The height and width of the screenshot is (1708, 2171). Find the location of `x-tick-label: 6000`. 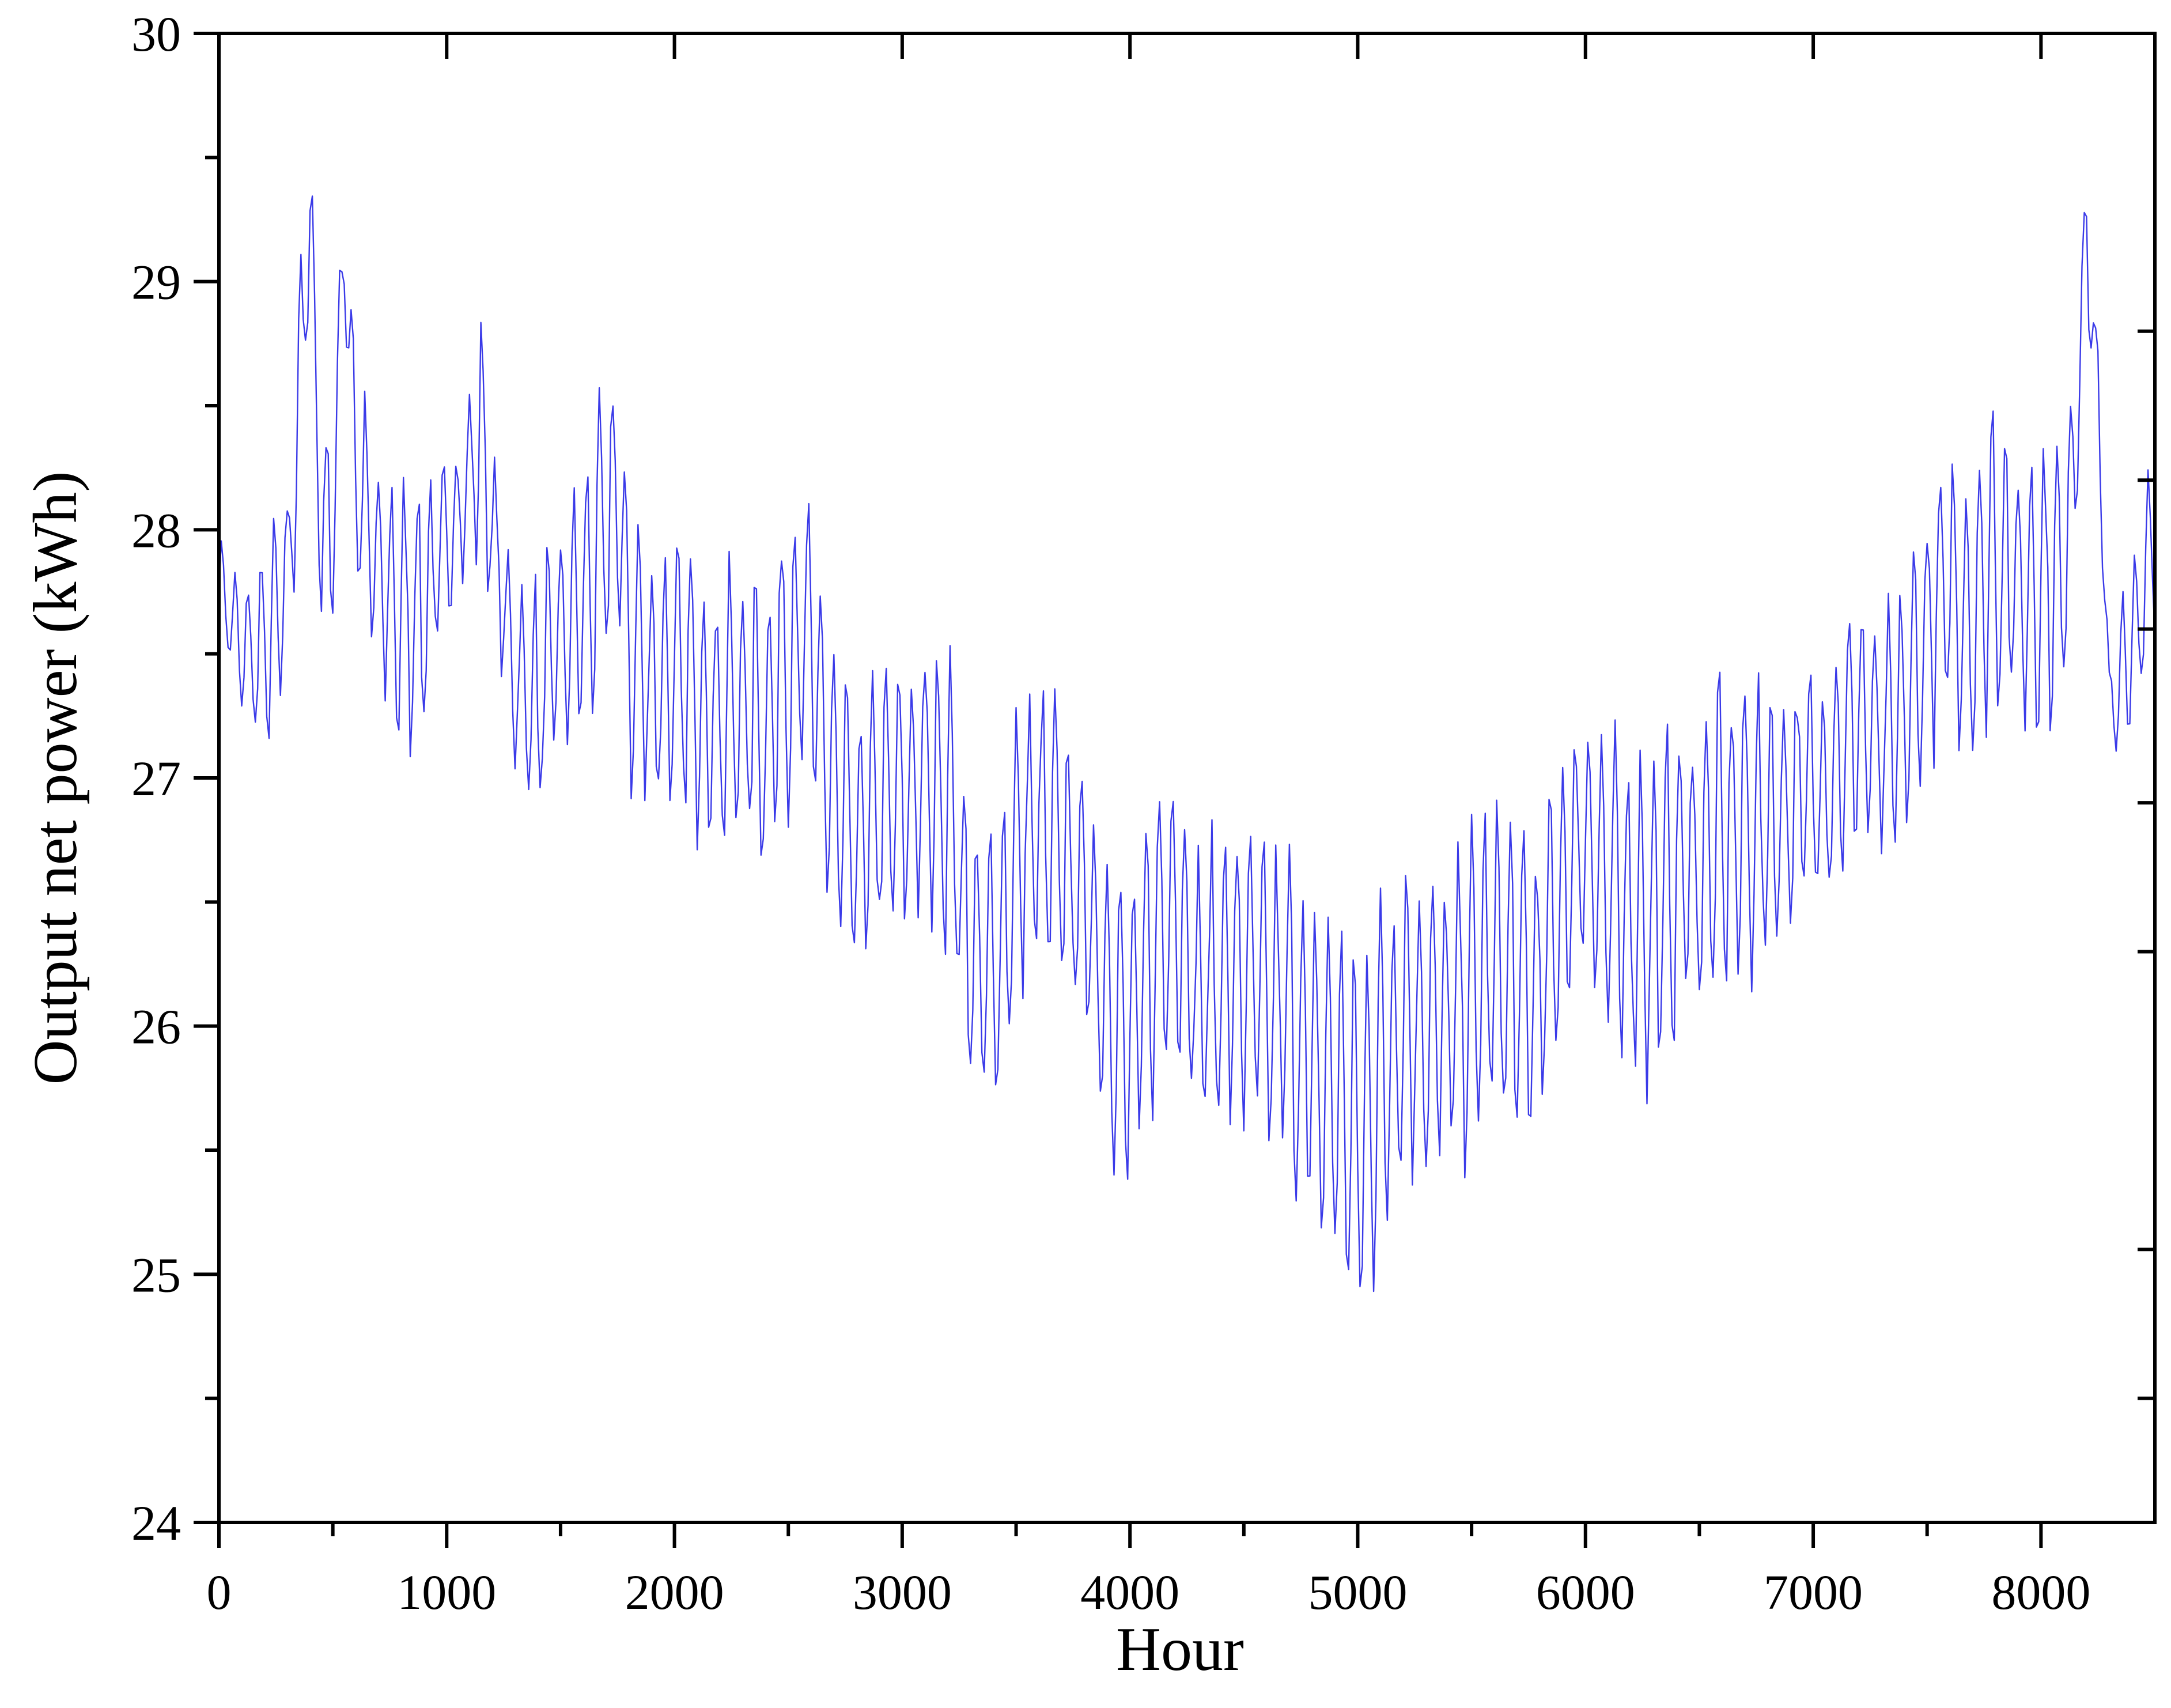

x-tick-label: 6000 is located at coordinates (1585, 1592).